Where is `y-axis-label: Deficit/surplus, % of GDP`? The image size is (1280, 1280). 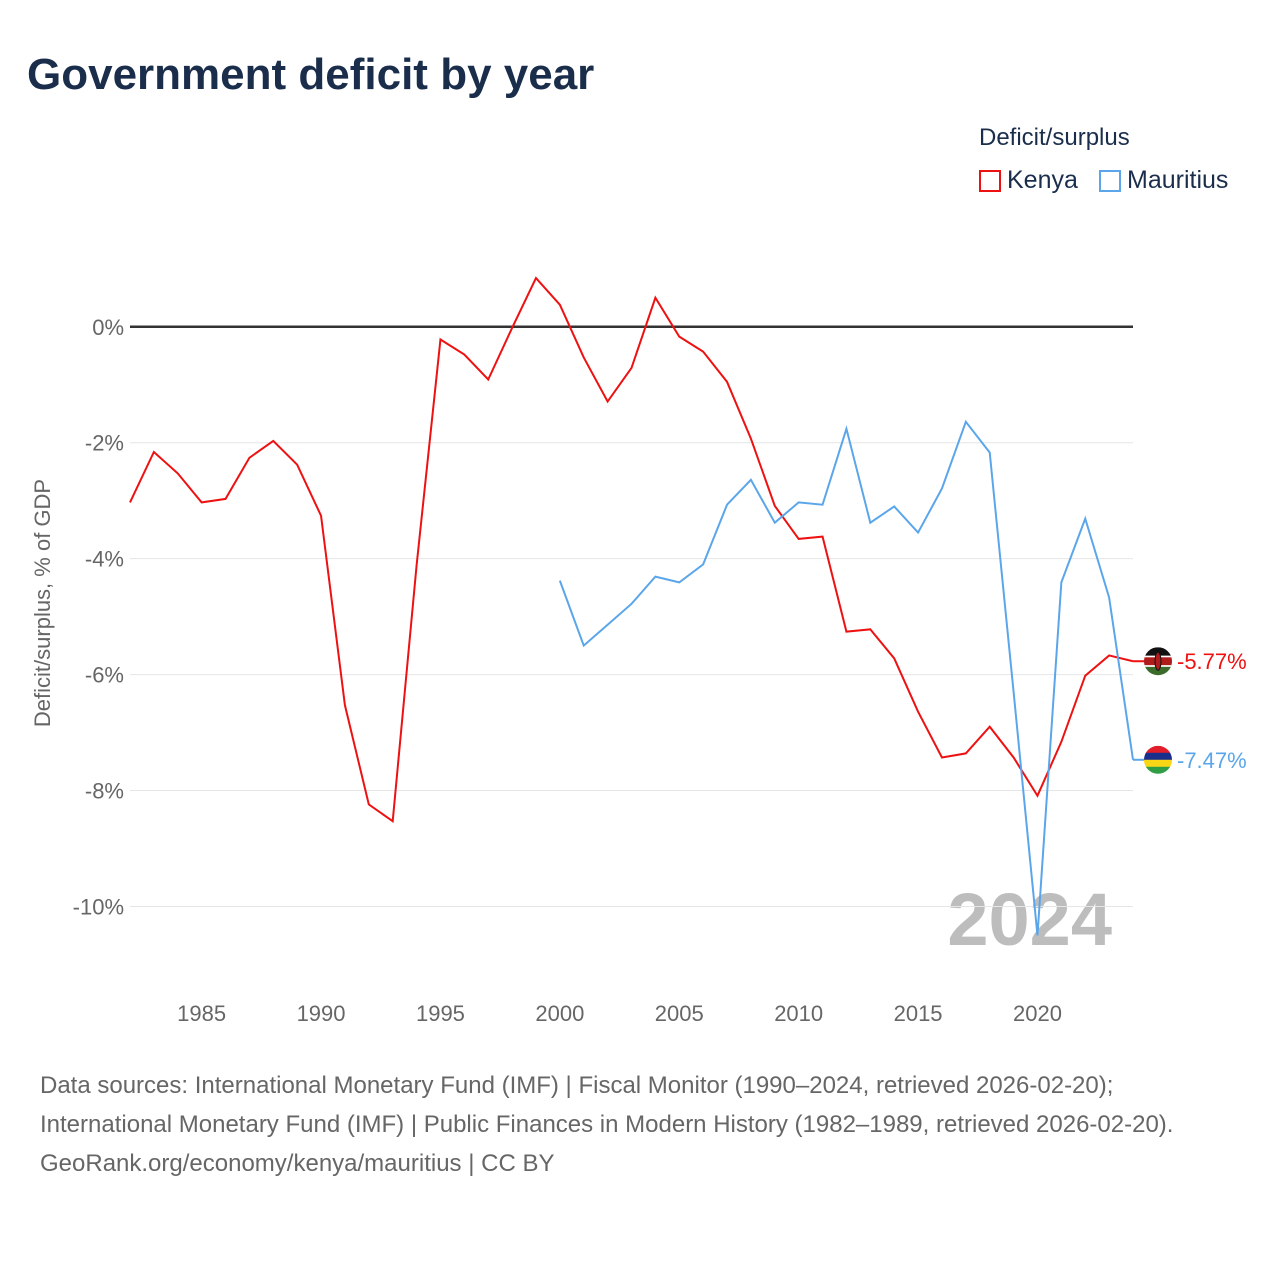 y-axis-label: Deficit/surplus, % of GDP is located at coordinates (42, 603).